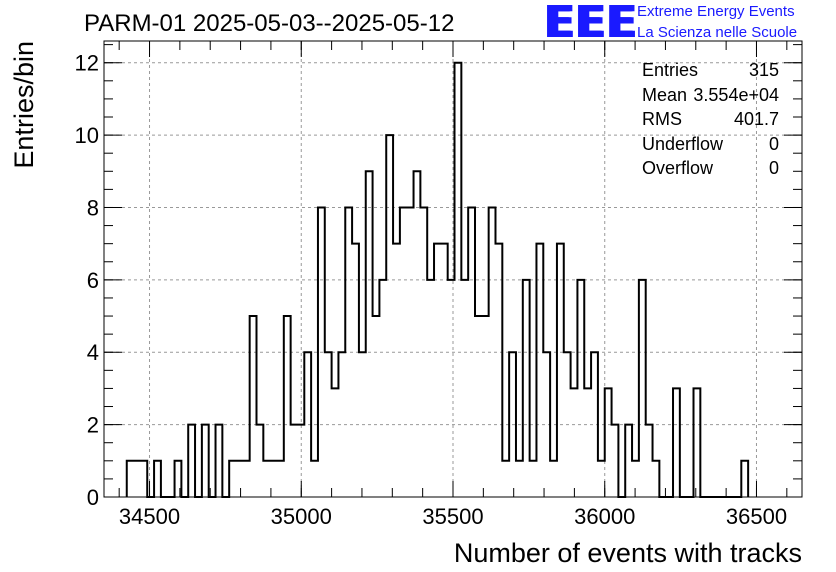 The width and height of the screenshot is (836, 572). What do you see at coordinates (665, 94) in the screenshot?
I see `stat-label: Mean` at bounding box center [665, 94].